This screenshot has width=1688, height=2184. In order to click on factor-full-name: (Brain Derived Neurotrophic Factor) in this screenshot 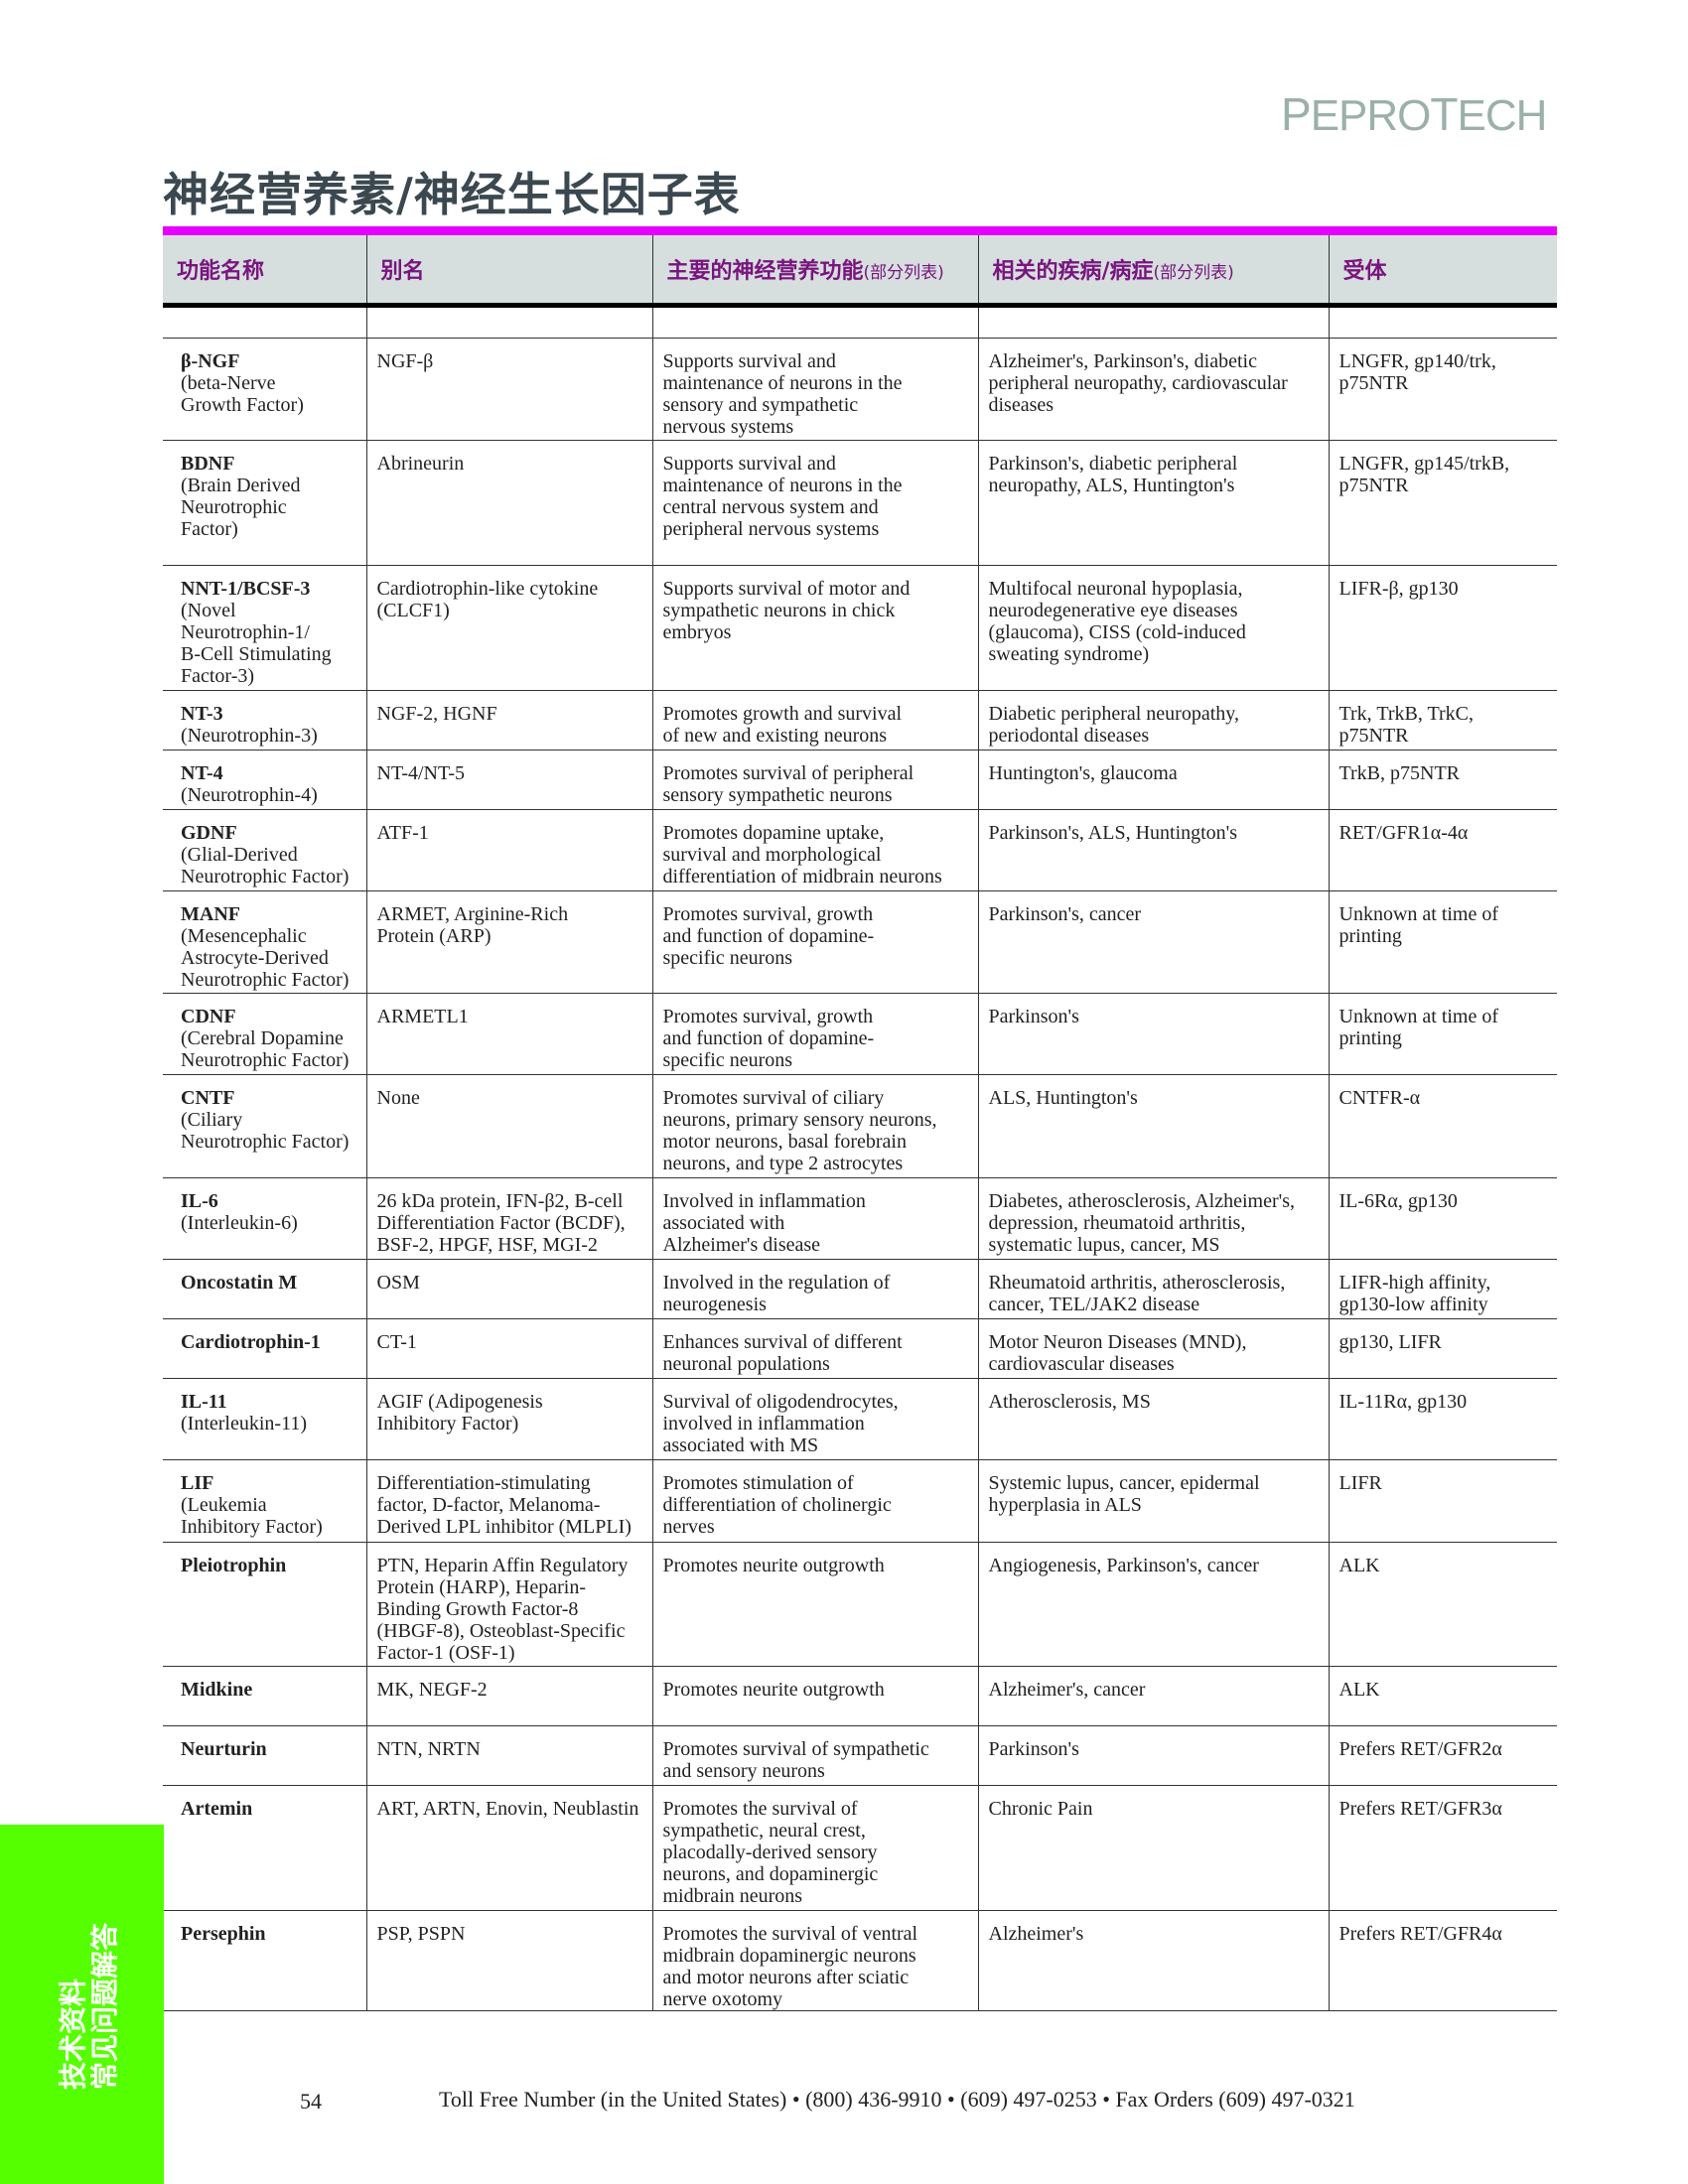, I will do `click(241, 507)`.